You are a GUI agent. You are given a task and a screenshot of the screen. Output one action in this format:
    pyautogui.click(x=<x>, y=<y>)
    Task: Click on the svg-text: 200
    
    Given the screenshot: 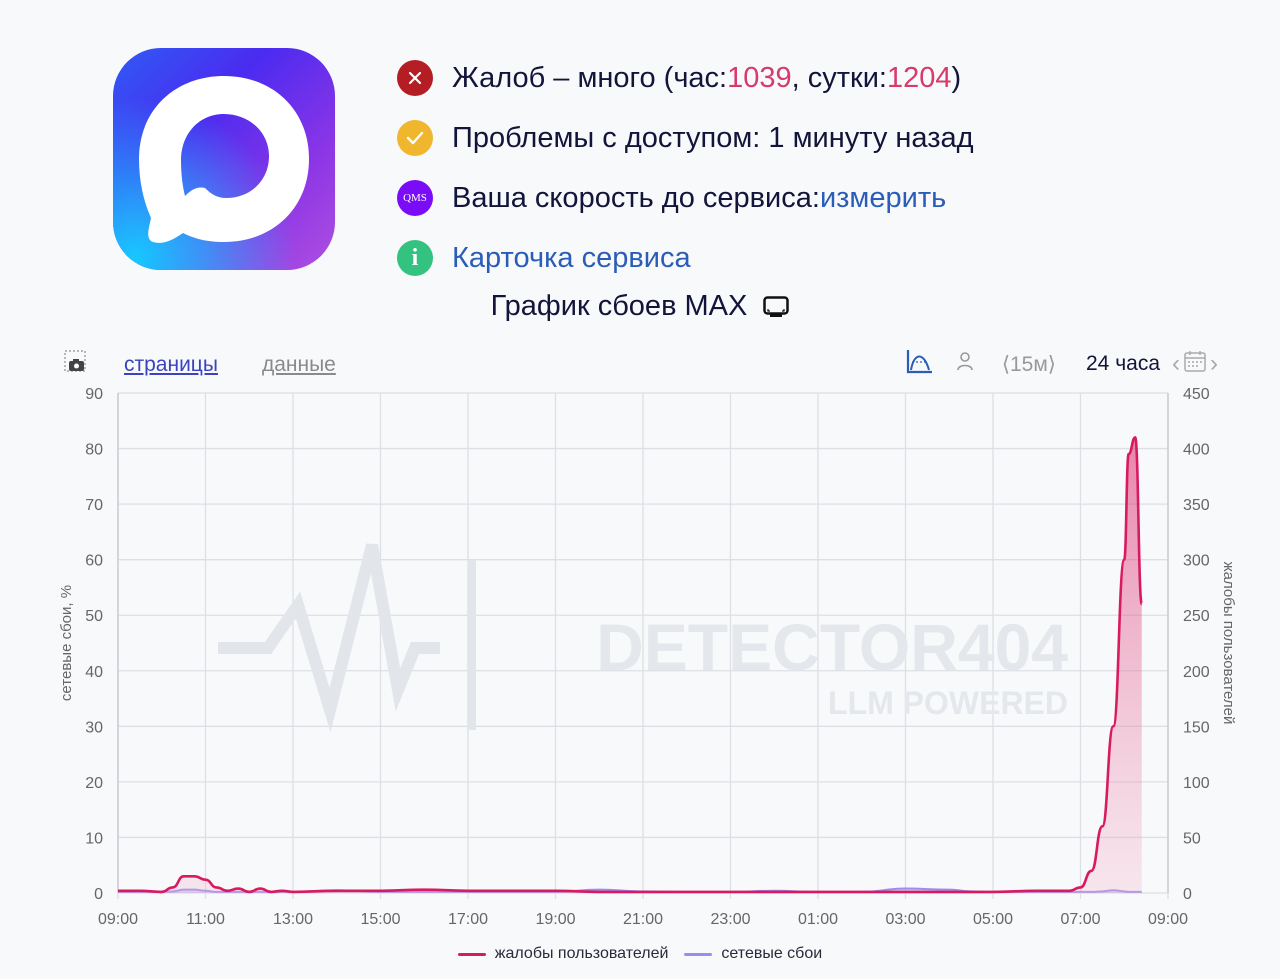 What is the action you would take?
    pyautogui.click(x=1196, y=672)
    